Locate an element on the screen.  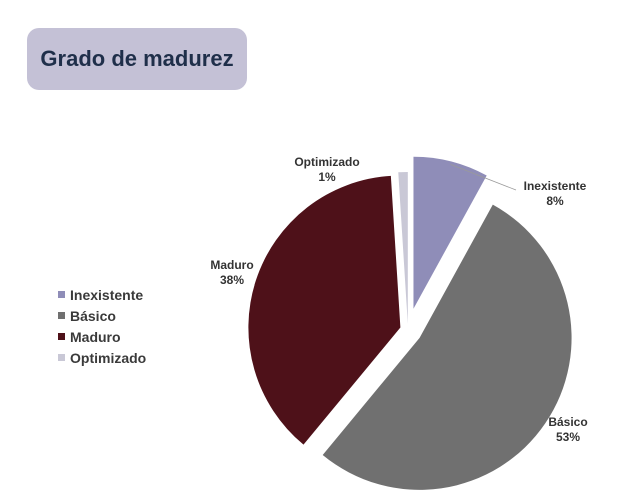
slice-label-inexistente-name: Inexistente is located at coordinates (555, 186).